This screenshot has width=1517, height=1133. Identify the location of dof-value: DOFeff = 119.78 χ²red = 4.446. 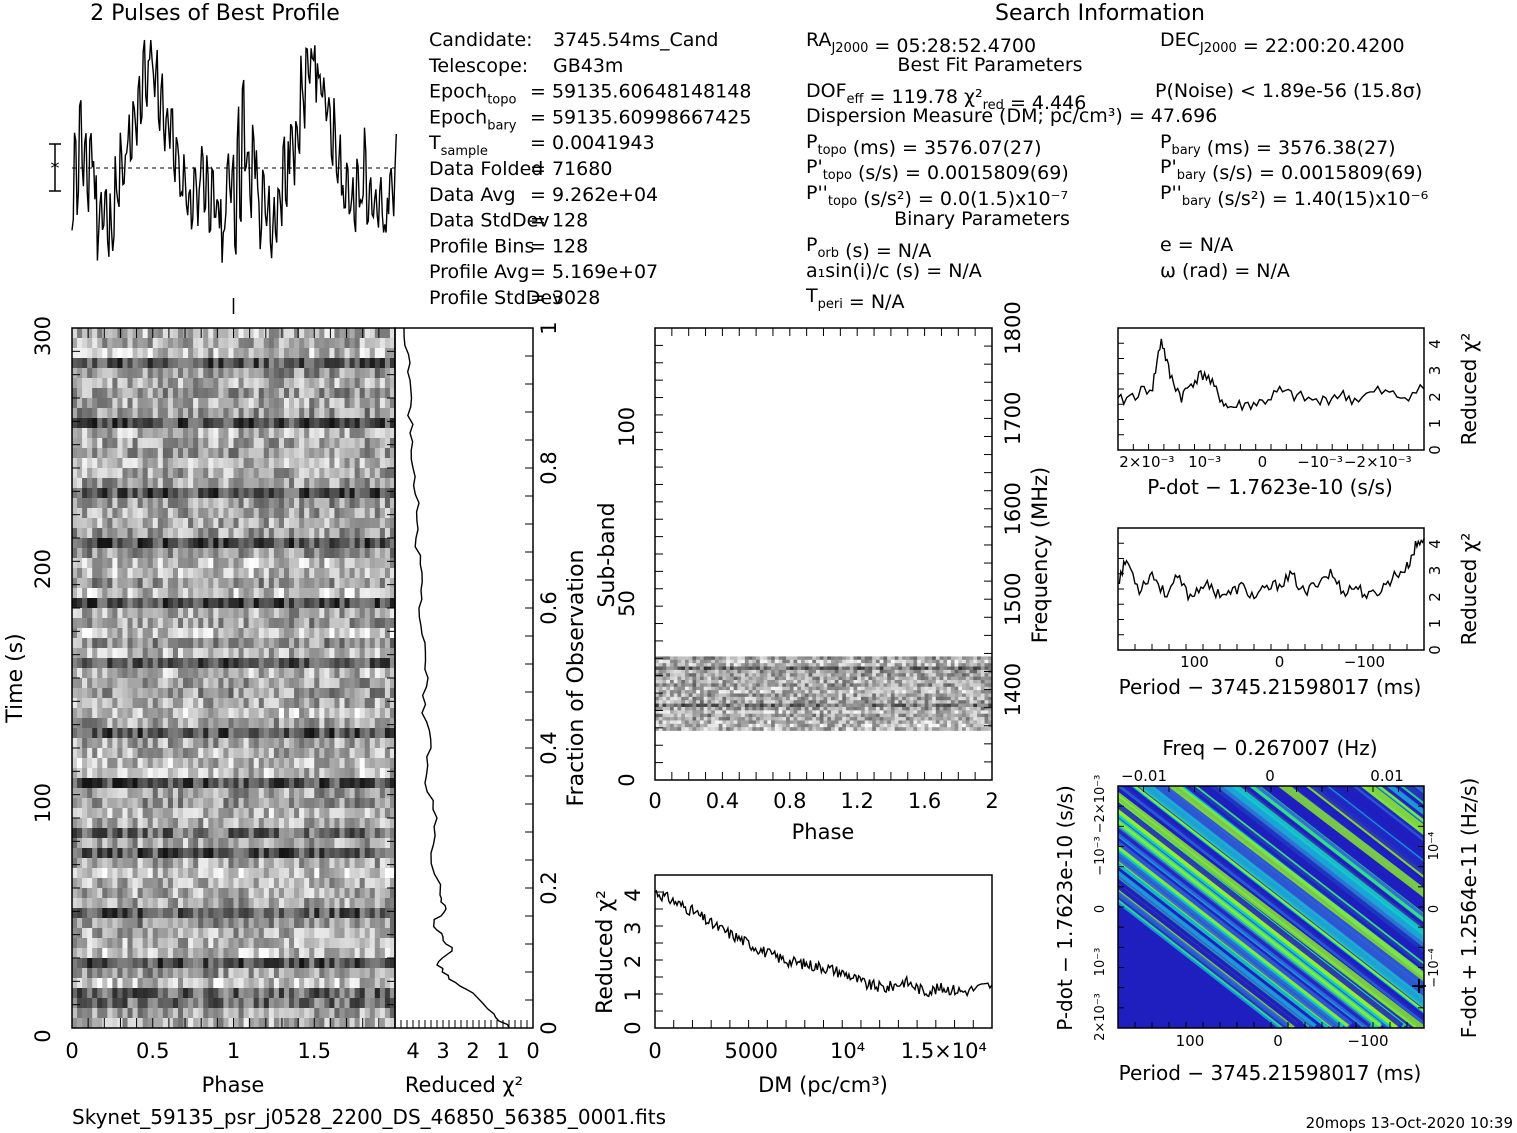
(946, 97).